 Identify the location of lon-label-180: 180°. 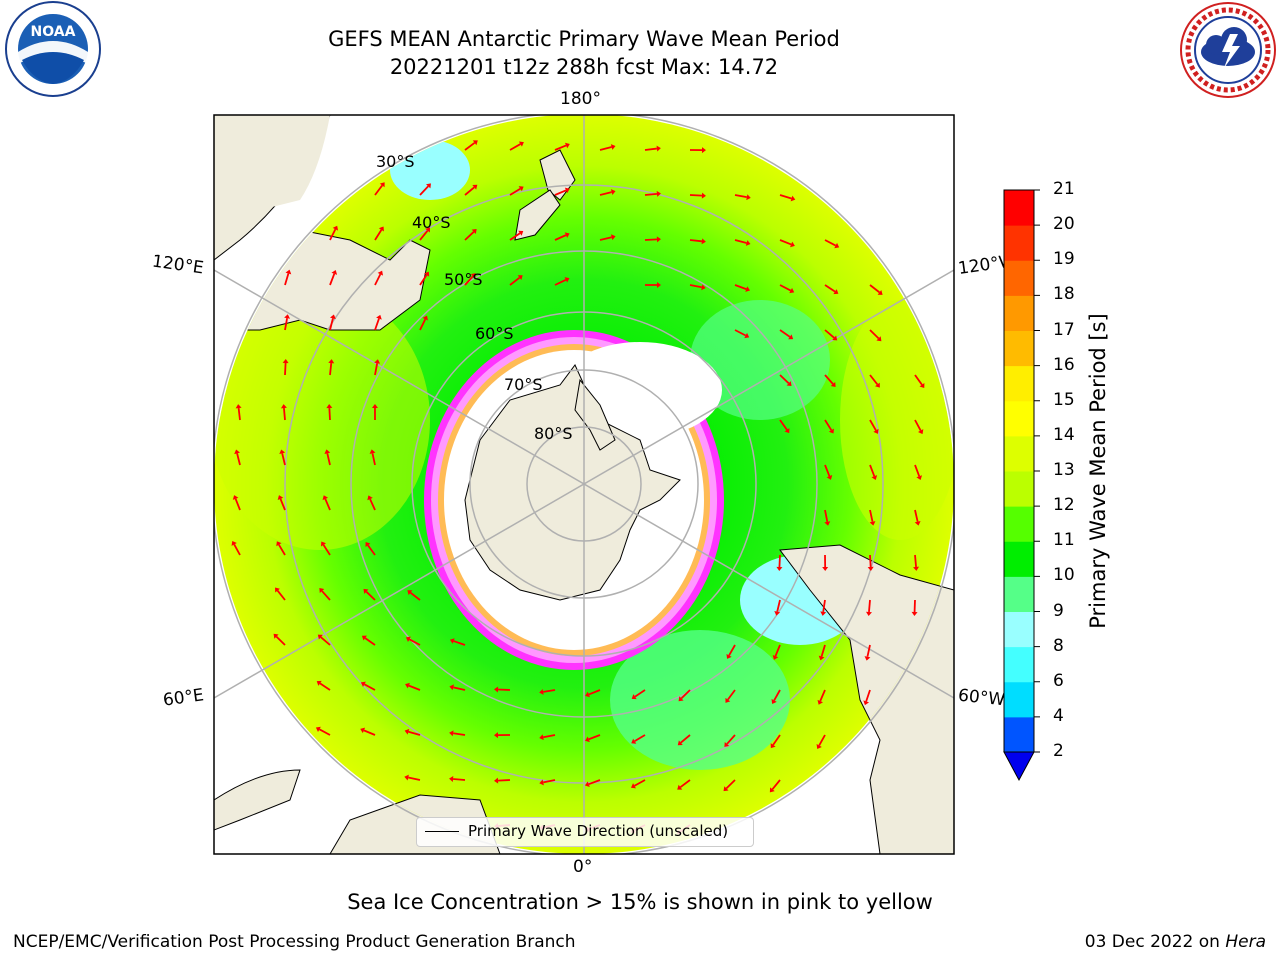
(580, 99).